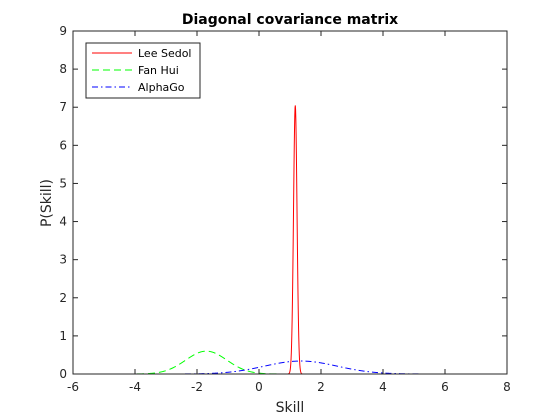 This screenshot has height=420, width=560. Describe the element at coordinates (63, 222) in the screenshot. I see `y-tick-label-4: 4` at that location.